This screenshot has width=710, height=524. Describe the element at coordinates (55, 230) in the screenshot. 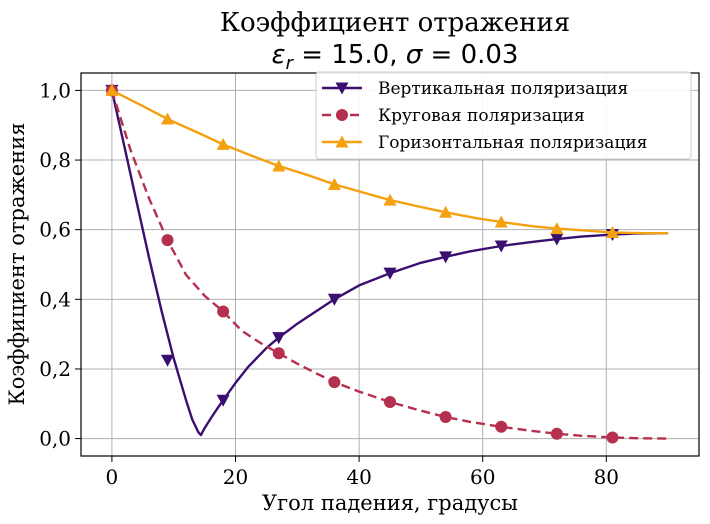

I see `y-tick-label: 0,6` at that location.